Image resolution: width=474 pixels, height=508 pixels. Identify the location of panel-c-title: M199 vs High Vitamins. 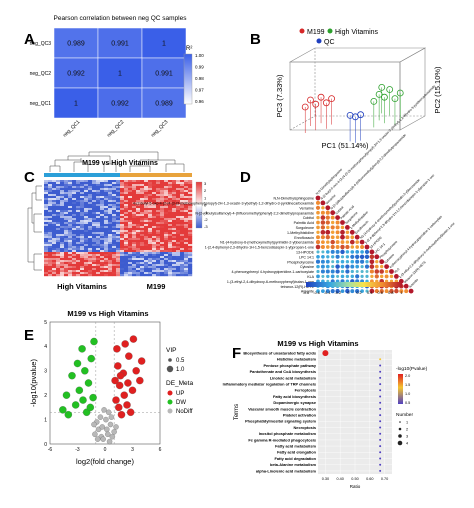
(120, 163).